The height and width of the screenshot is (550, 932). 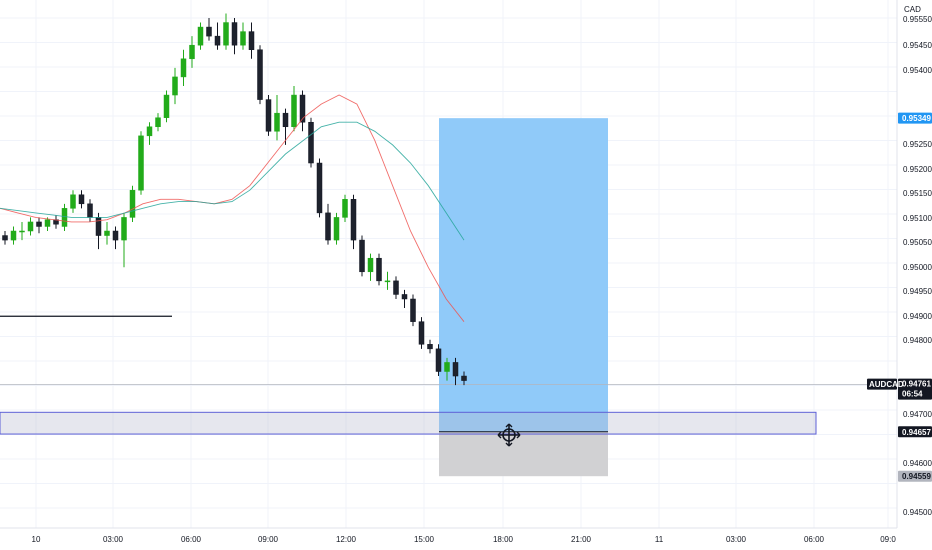 What do you see at coordinates (915, 118) in the screenshot?
I see `target-price-badge-bg` at bounding box center [915, 118].